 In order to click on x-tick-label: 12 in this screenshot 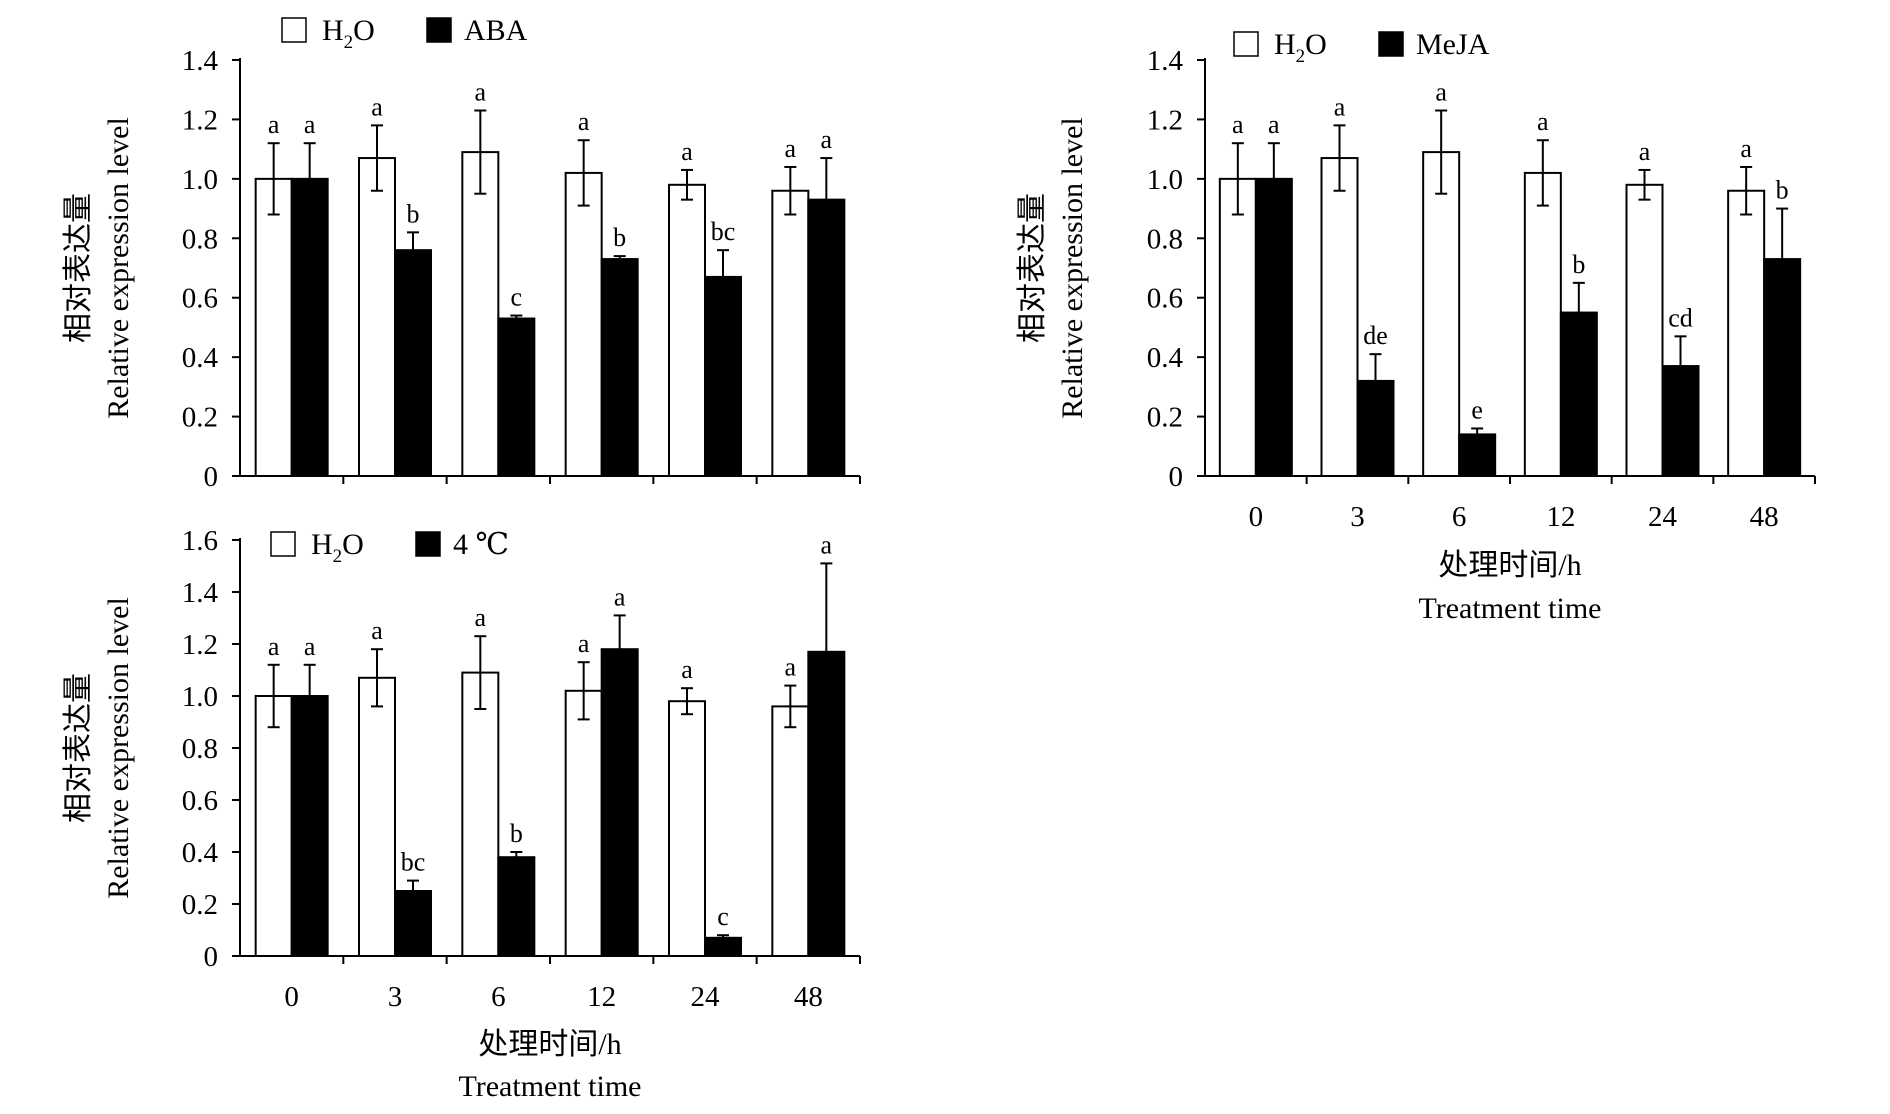, I will do `click(1560, 517)`.